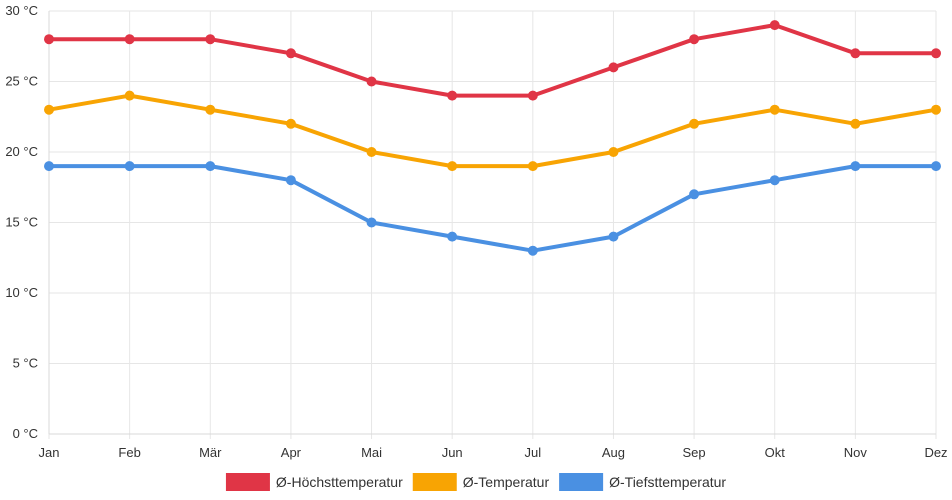  Describe the element at coordinates (49, 109) in the screenshot. I see `data-point-o-temperatur-jan` at that location.